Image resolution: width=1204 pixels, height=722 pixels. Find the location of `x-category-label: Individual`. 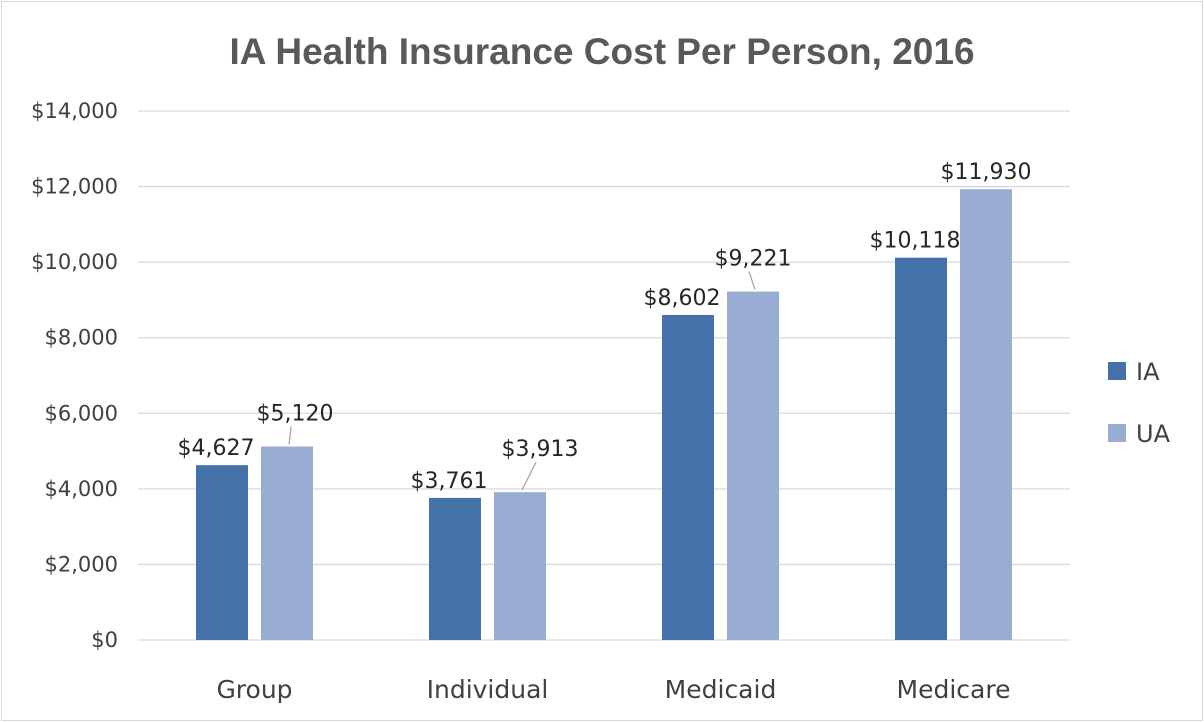

x-category-label: Individual is located at coordinates (488, 689).